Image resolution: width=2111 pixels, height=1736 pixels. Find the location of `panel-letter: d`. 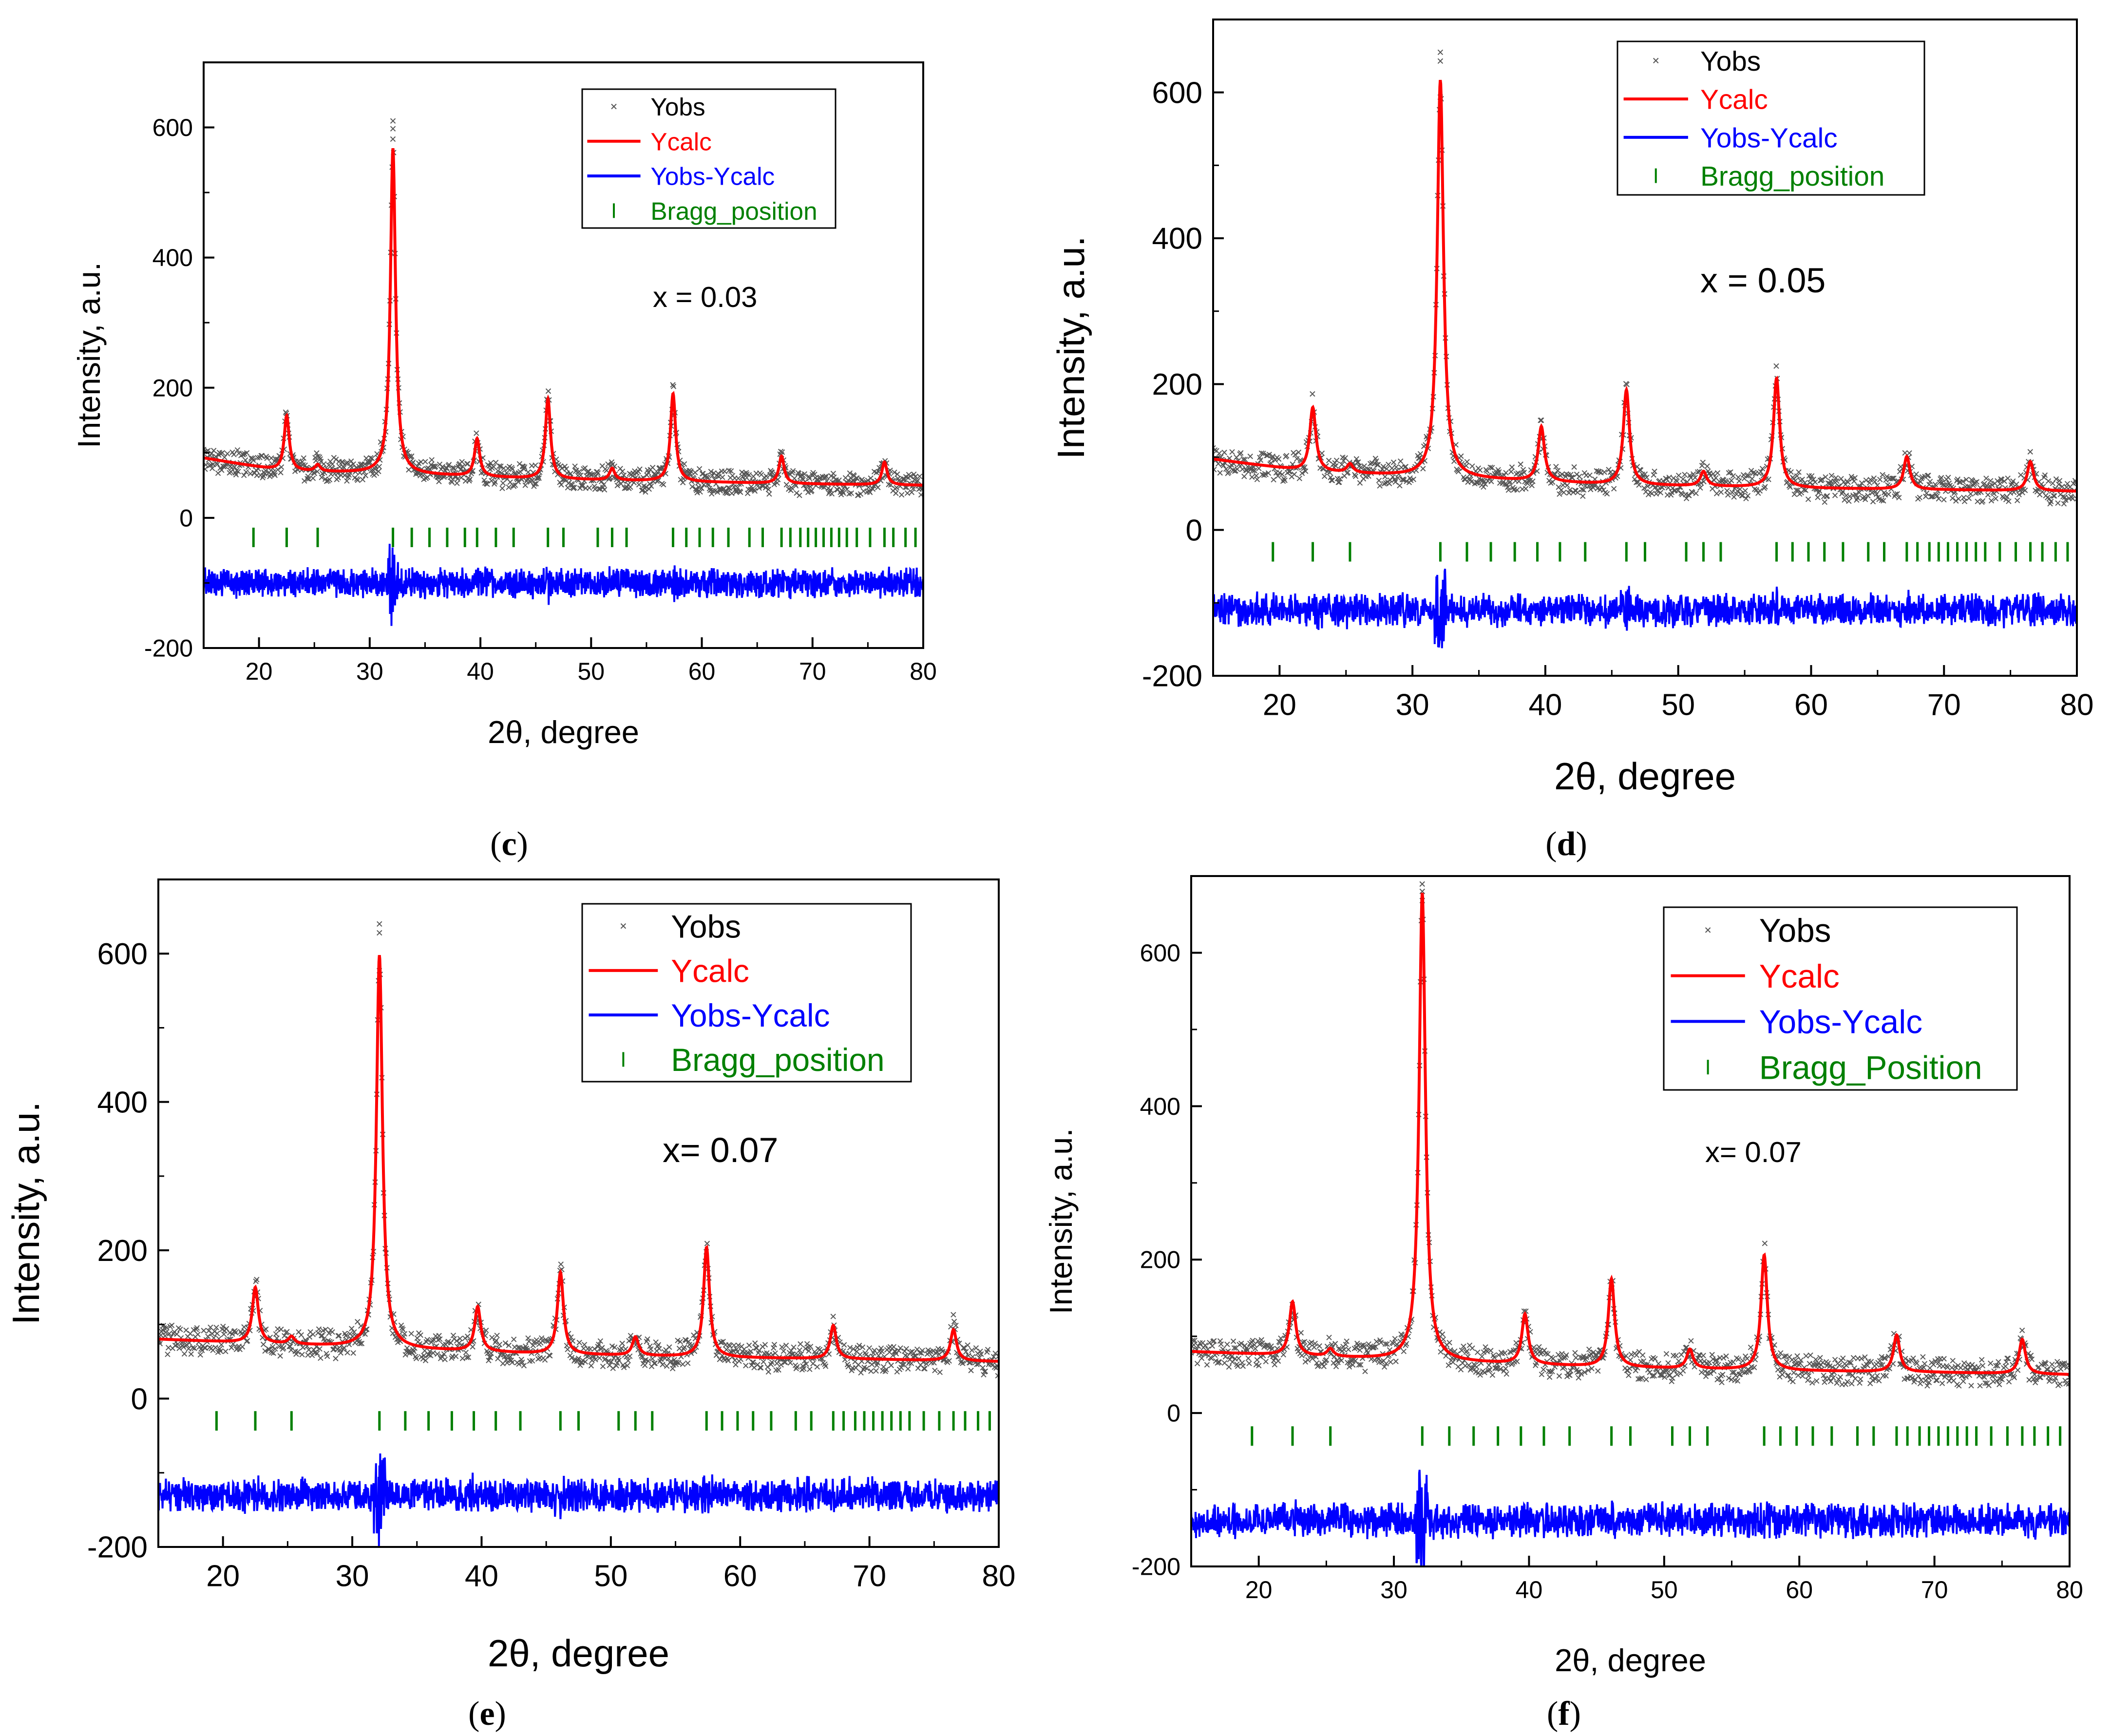

panel-letter: d is located at coordinates (1566, 844).